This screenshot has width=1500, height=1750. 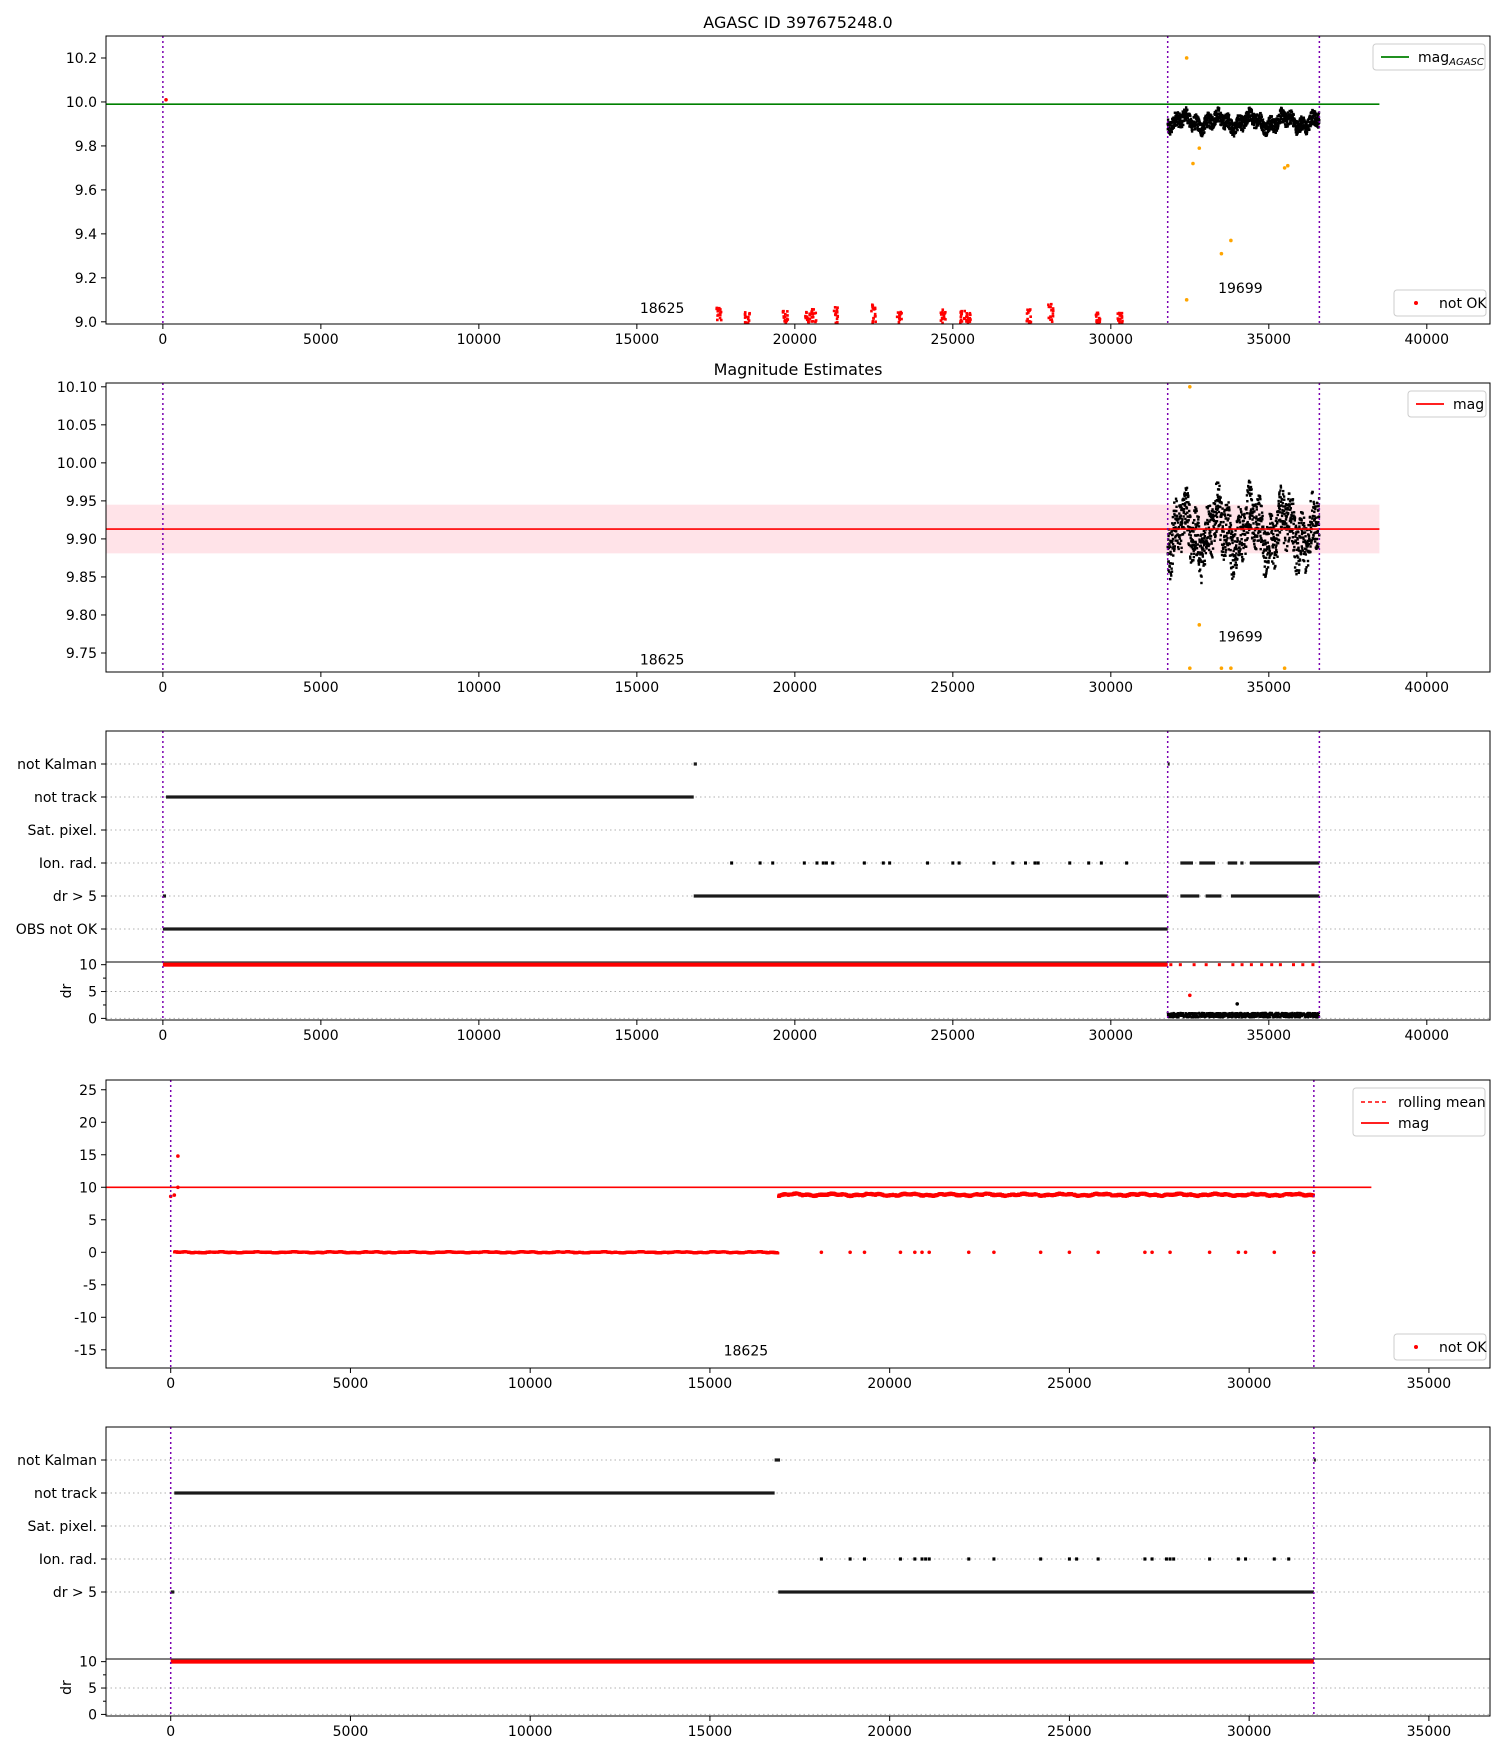 I want to click on x-tick-label: 35000, so click(x=1269, y=340).